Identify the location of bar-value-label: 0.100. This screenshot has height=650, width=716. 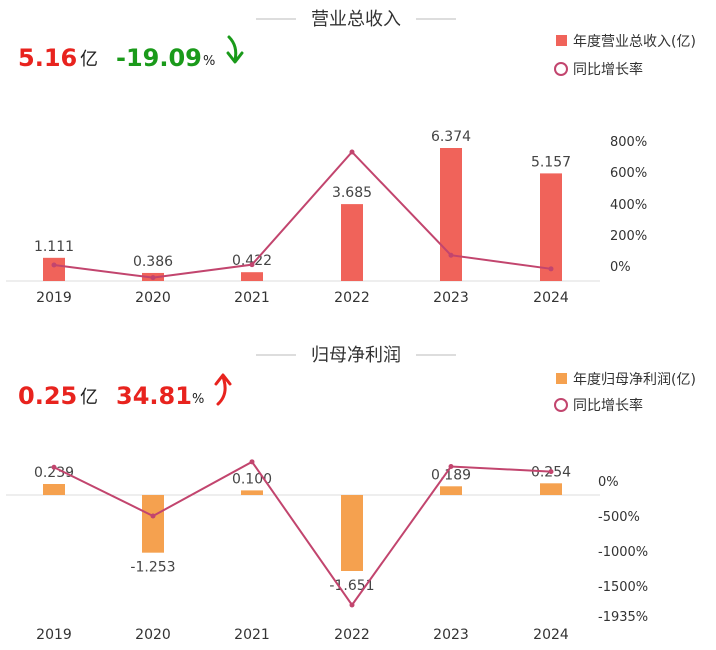
(252, 479).